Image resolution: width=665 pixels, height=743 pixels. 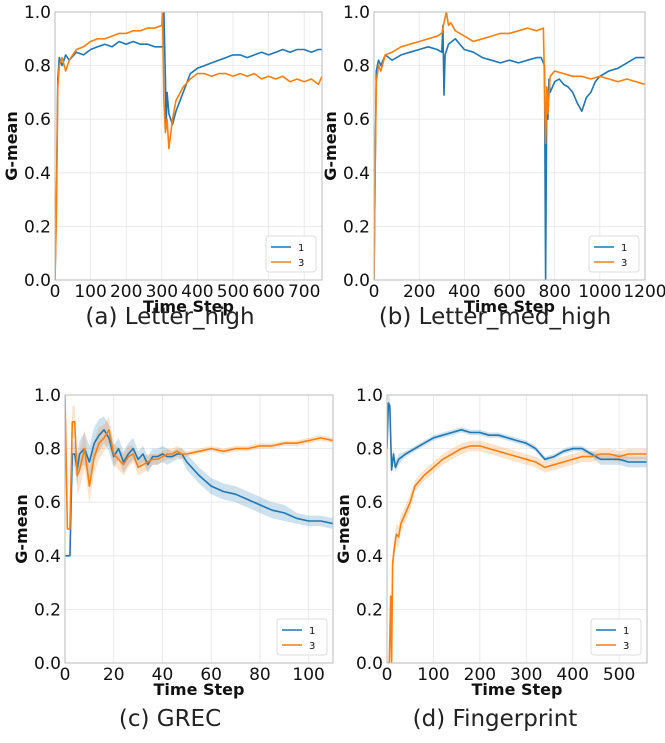 I want to click on x-tick-label: 1000, so click(x=599, y=292).